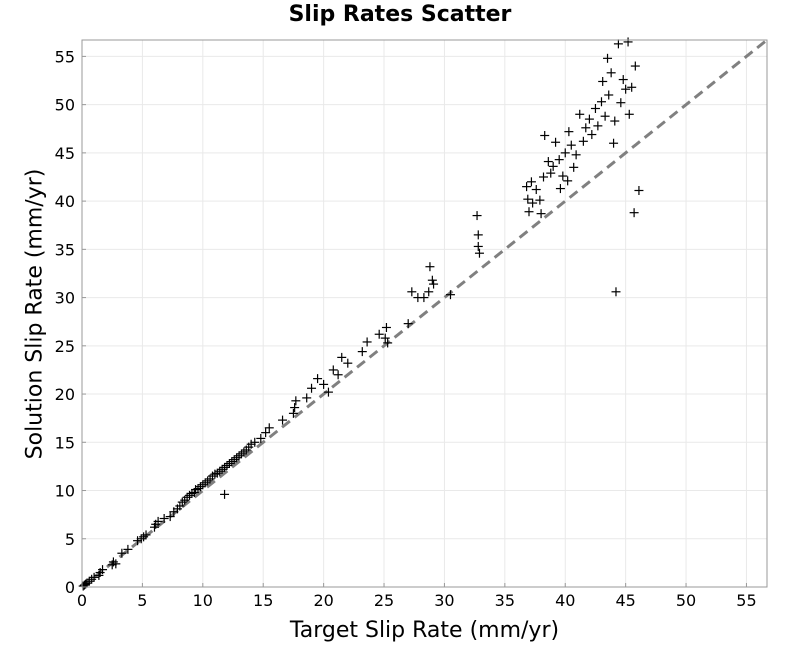 This screenshot has height=650, width=800. Describe the element at coordinates (65, 346) in the screenshot. I see `y-tick-label: 25` at that location.